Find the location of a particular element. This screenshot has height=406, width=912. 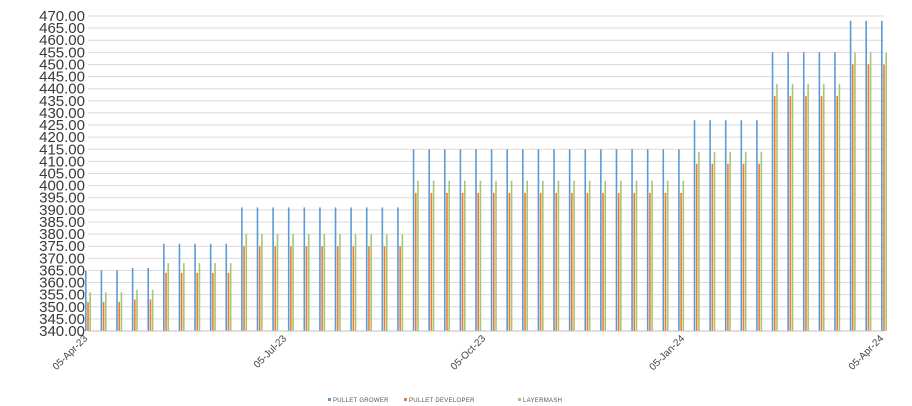

legend-label: LAYERMASH is located at coordinates (542, 401).